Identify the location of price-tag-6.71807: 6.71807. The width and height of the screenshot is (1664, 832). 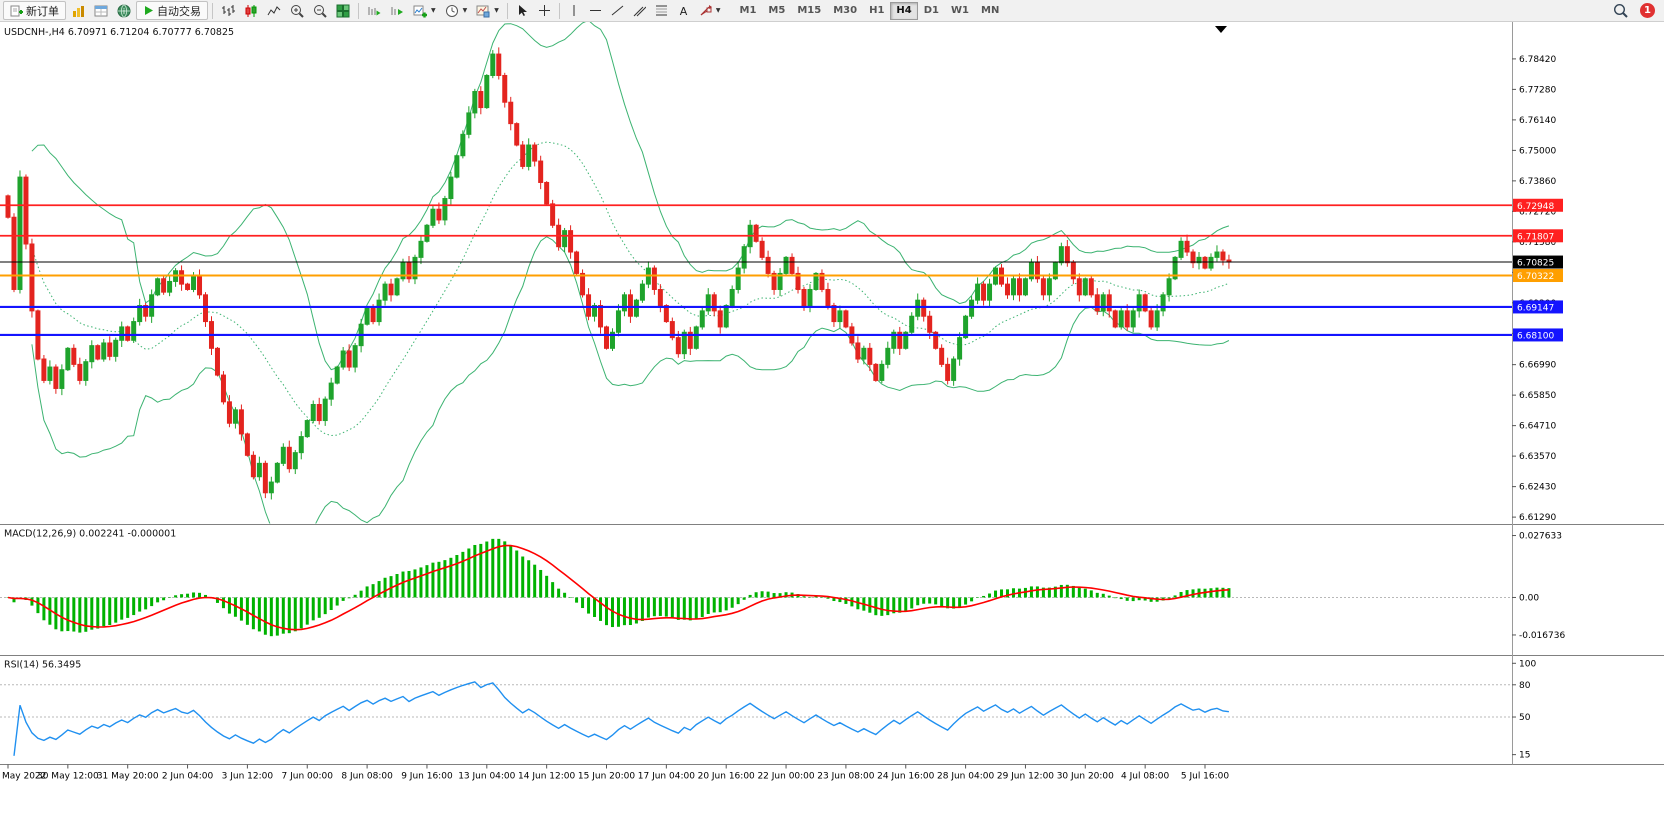
(1538, 236).